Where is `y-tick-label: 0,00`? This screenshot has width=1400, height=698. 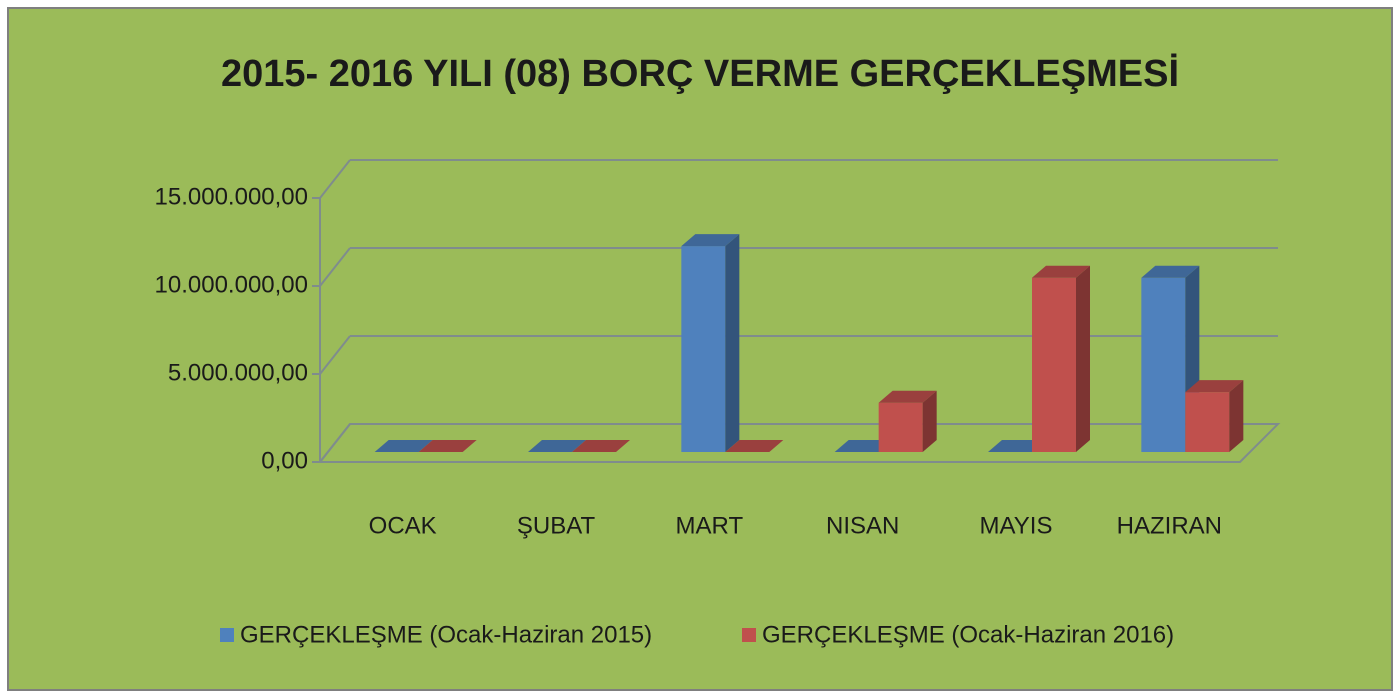
y-tick-label: 0,00 is located at coordinates (284, 460).